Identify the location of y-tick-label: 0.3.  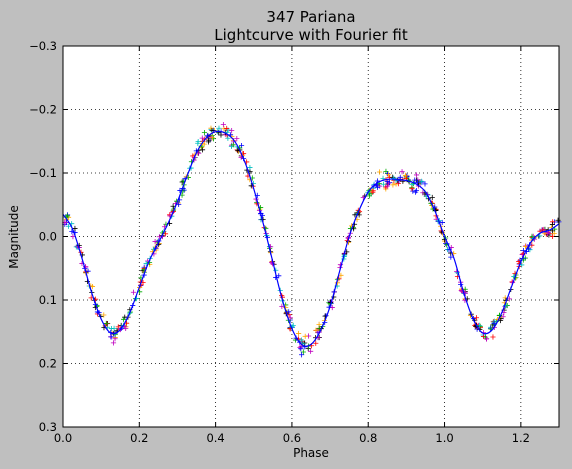
(48, 427).